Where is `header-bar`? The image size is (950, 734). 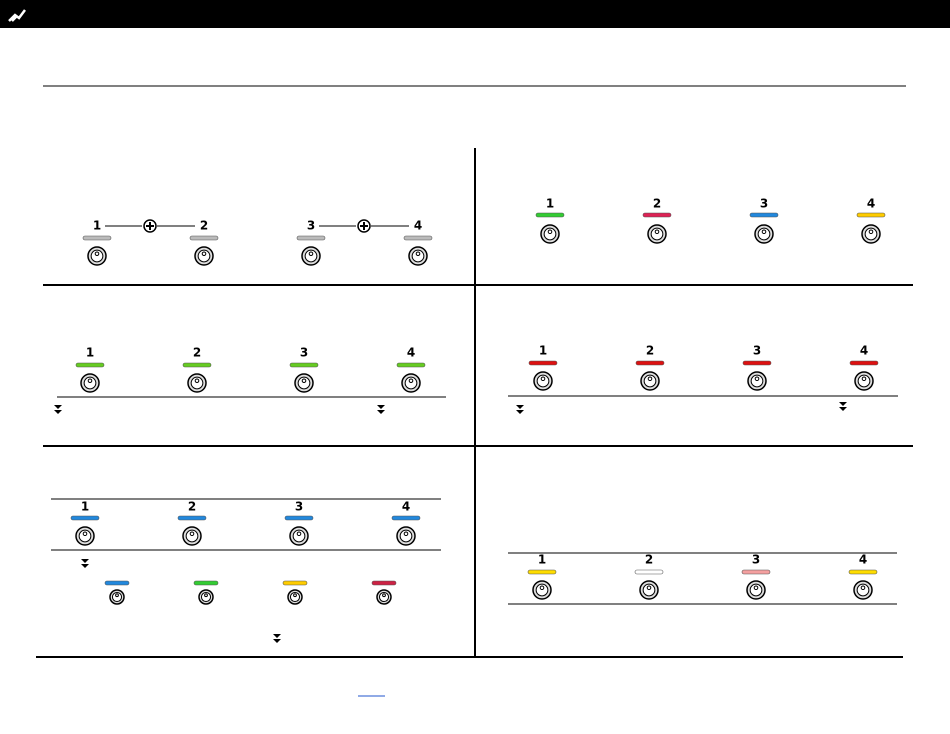
header-bar is located at coordinates (475, 14).